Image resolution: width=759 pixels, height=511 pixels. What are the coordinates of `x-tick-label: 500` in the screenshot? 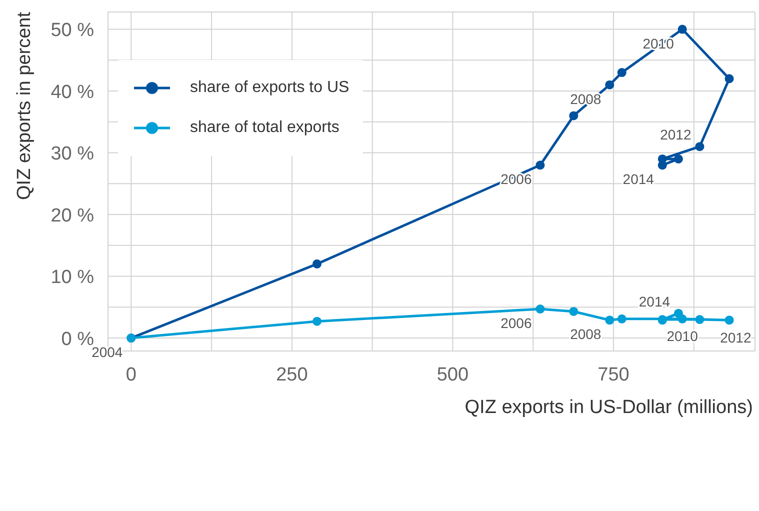 It's located at (452, 375).